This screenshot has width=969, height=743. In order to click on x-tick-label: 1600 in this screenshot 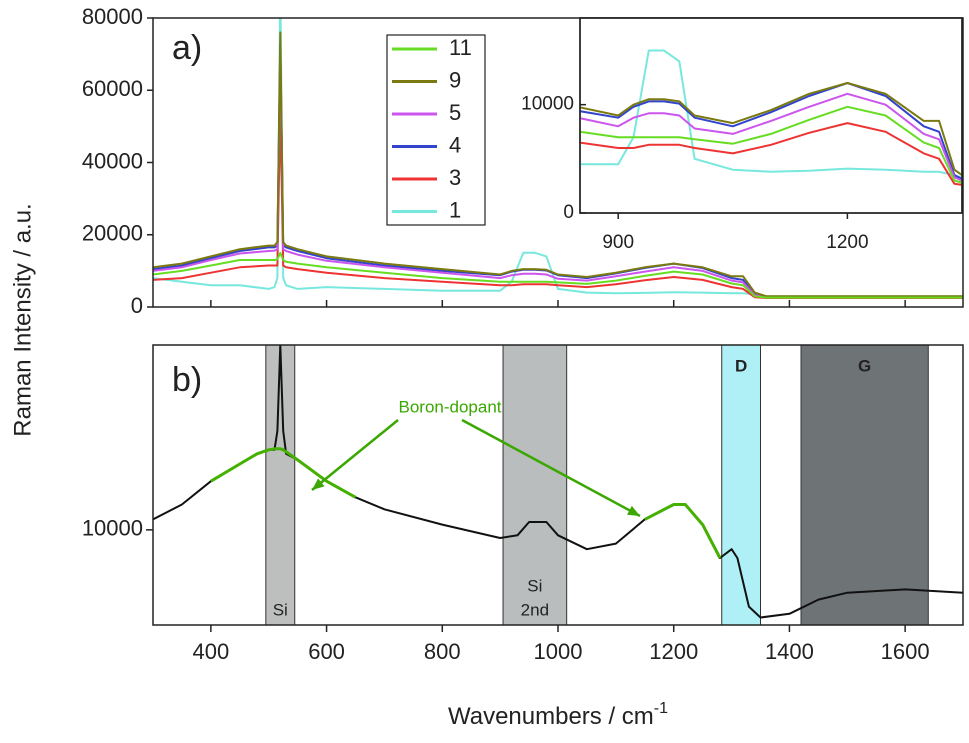, I will do `click(905, 651)`.